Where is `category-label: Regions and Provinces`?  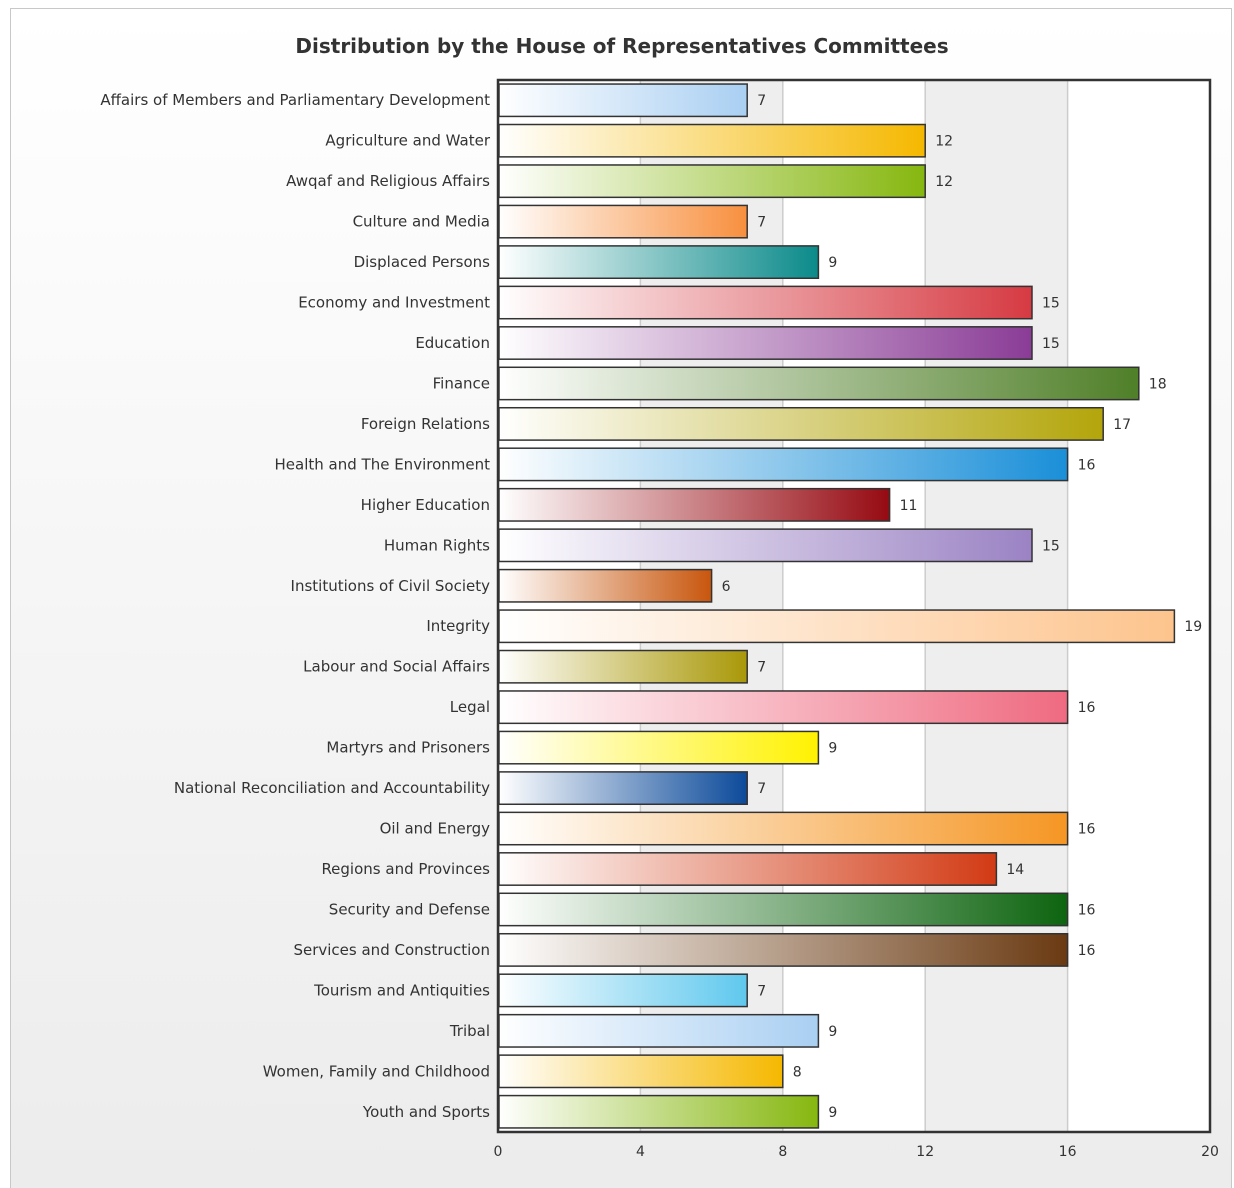
category-label: Regions and Provinces is located at coordinates (405, 869).